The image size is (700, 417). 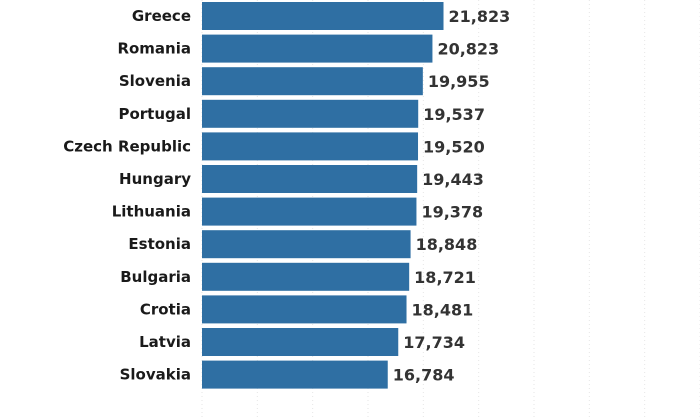 I want to click on category-label-czech-republic: Czech Republic, so click(x=127, y=146).